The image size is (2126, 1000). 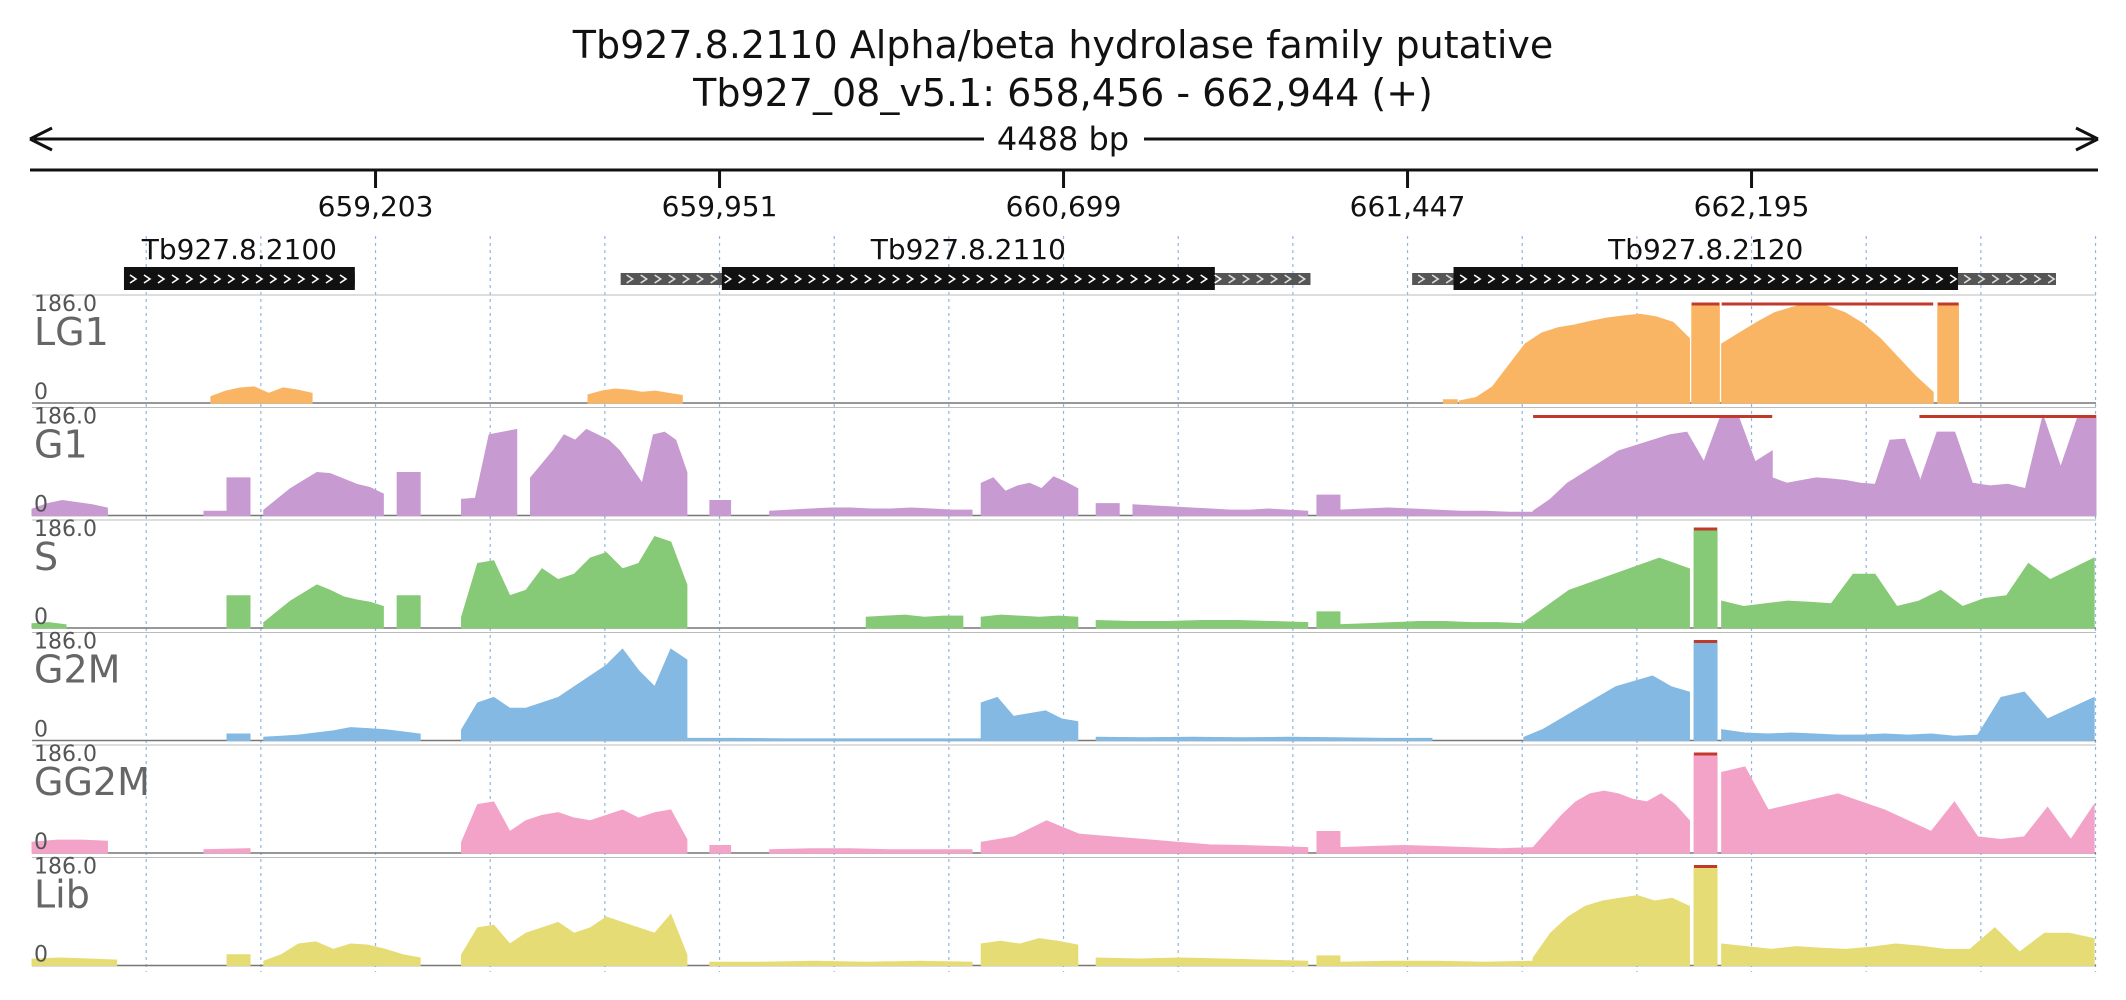 I want to click on track-name: Lib, so click(x=62, y=895).